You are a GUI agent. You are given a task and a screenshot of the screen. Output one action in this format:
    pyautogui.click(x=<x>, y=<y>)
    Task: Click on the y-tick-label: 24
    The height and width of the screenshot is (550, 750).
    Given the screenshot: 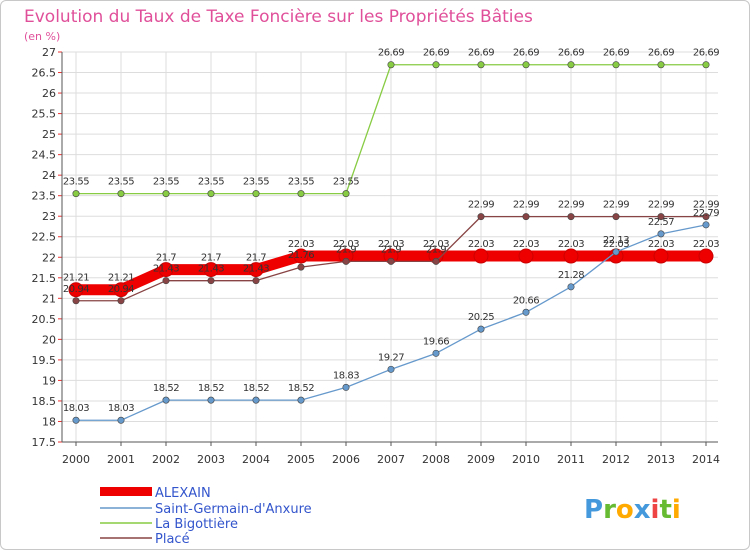 What is the action you would take?
    pyautogui.click(x=49, y=175)
    